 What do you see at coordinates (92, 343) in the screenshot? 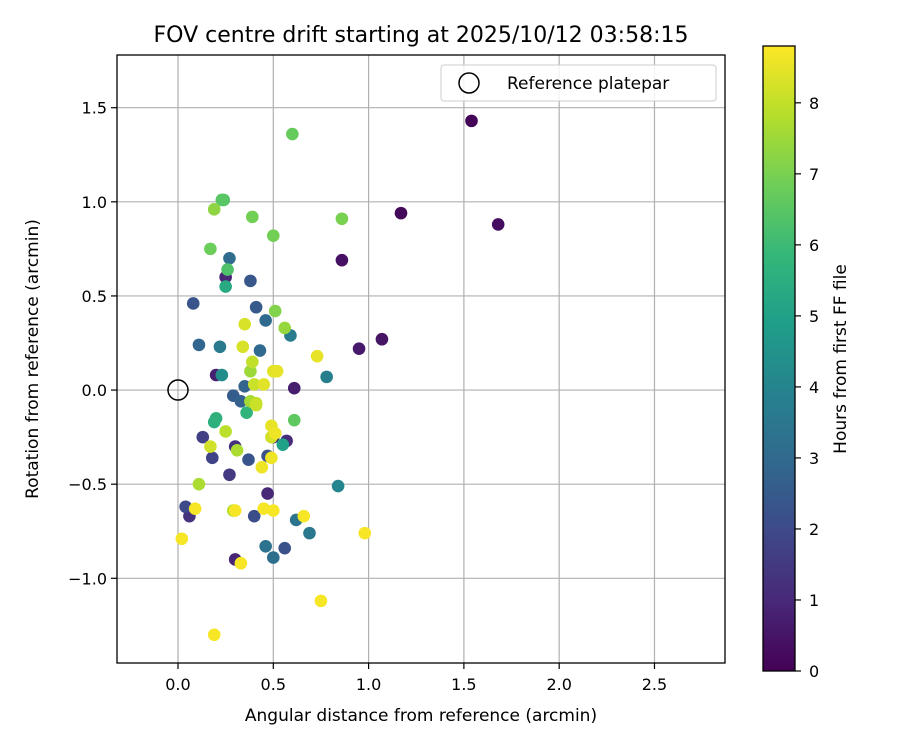
I see `y-axis-ticks: −1.0 −0.5 0.0 0.5 1.0 1.5` at bounding box center [92, 343].